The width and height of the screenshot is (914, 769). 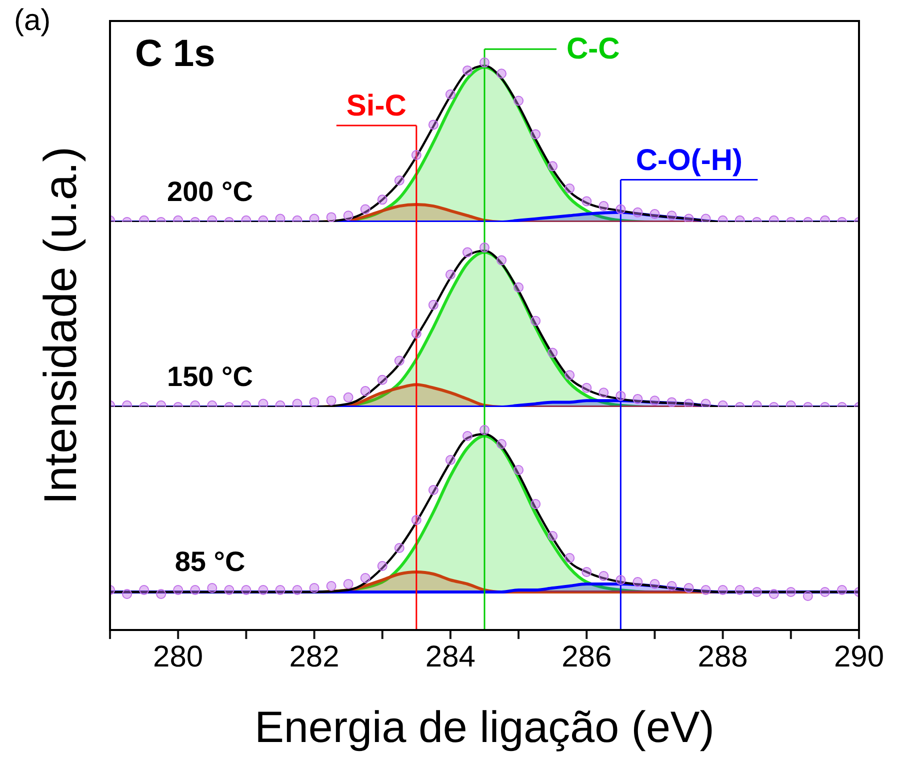 I want to click on ref-line-label: C-C, so click(x=593, y=49).